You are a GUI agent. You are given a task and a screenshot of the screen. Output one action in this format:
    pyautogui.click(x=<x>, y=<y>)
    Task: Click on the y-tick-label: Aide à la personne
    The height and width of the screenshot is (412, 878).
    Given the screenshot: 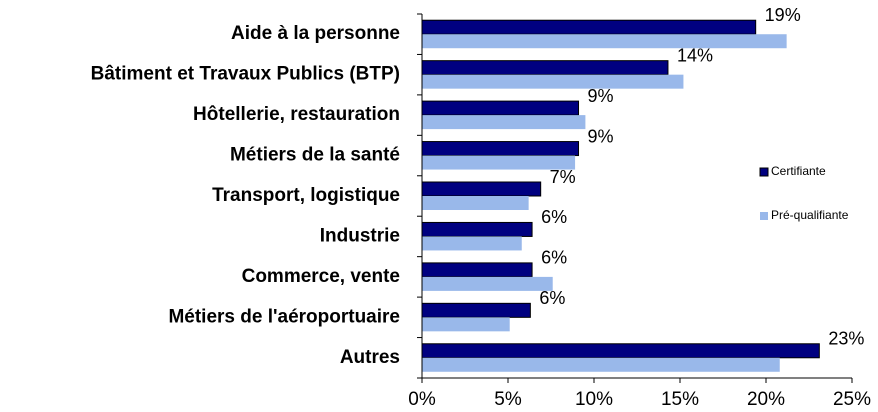 What is the action you would take?
    pyautogui.click(x=315, y=33)
    